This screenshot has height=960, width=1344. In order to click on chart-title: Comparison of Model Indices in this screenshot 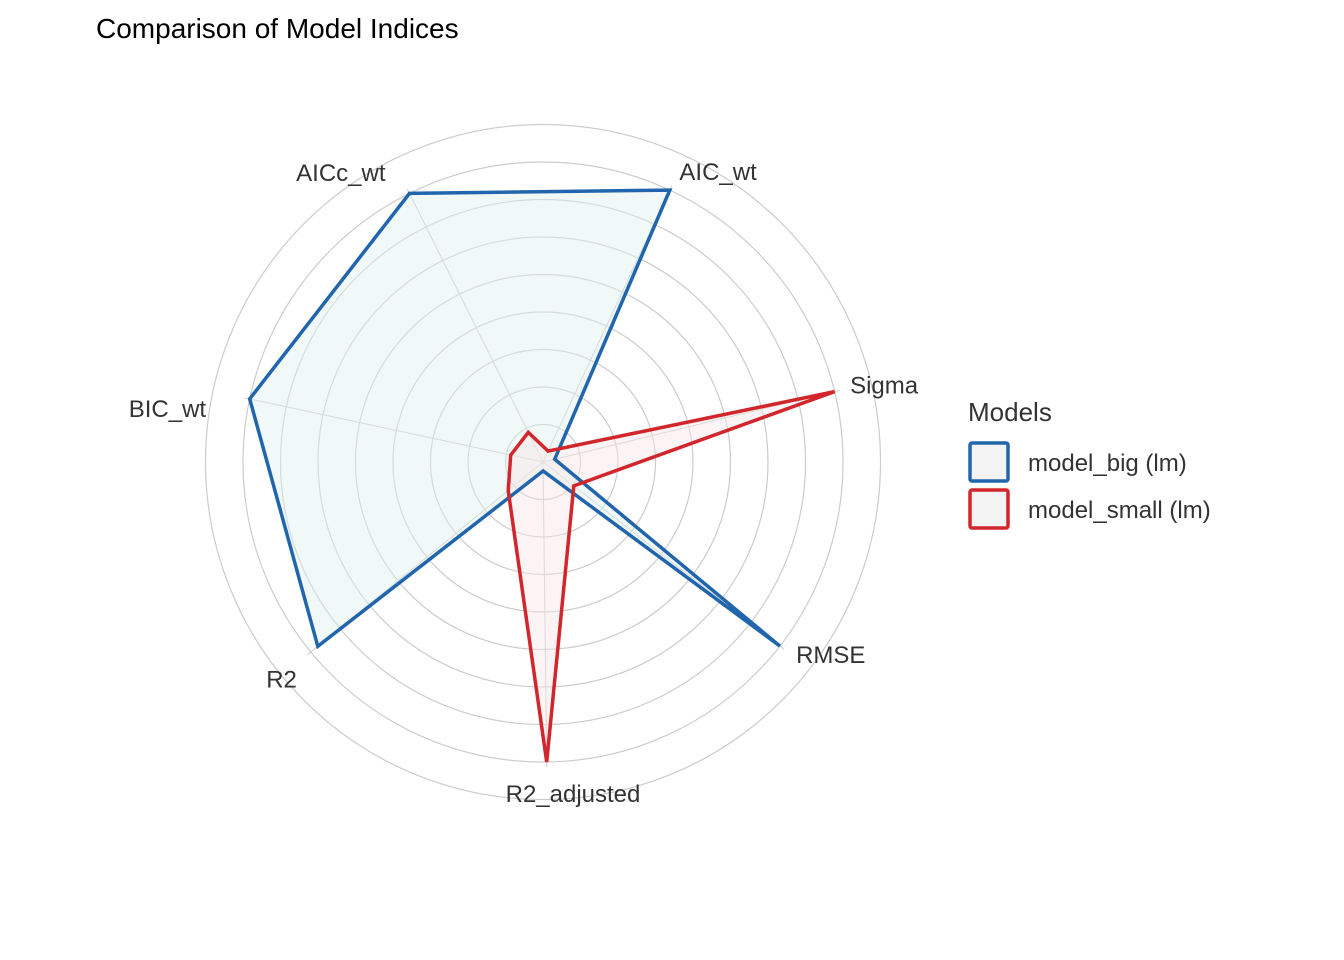, I will do `click(277, 28)`.